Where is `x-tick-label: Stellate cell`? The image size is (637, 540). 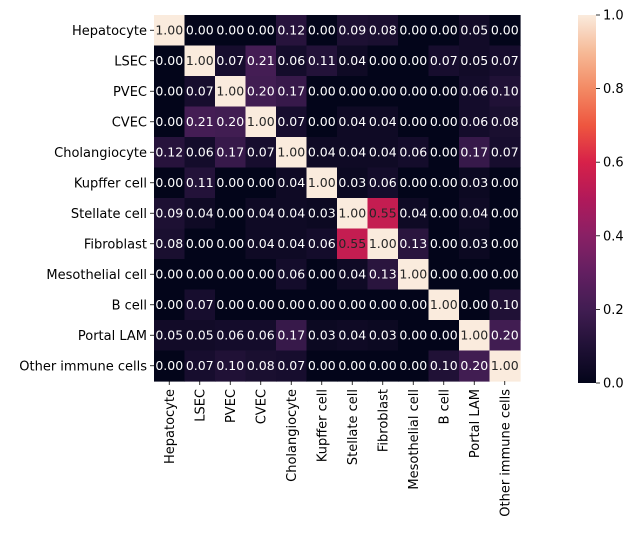
x-tick-label: Stellate cell is located at coordinates (353, 427).